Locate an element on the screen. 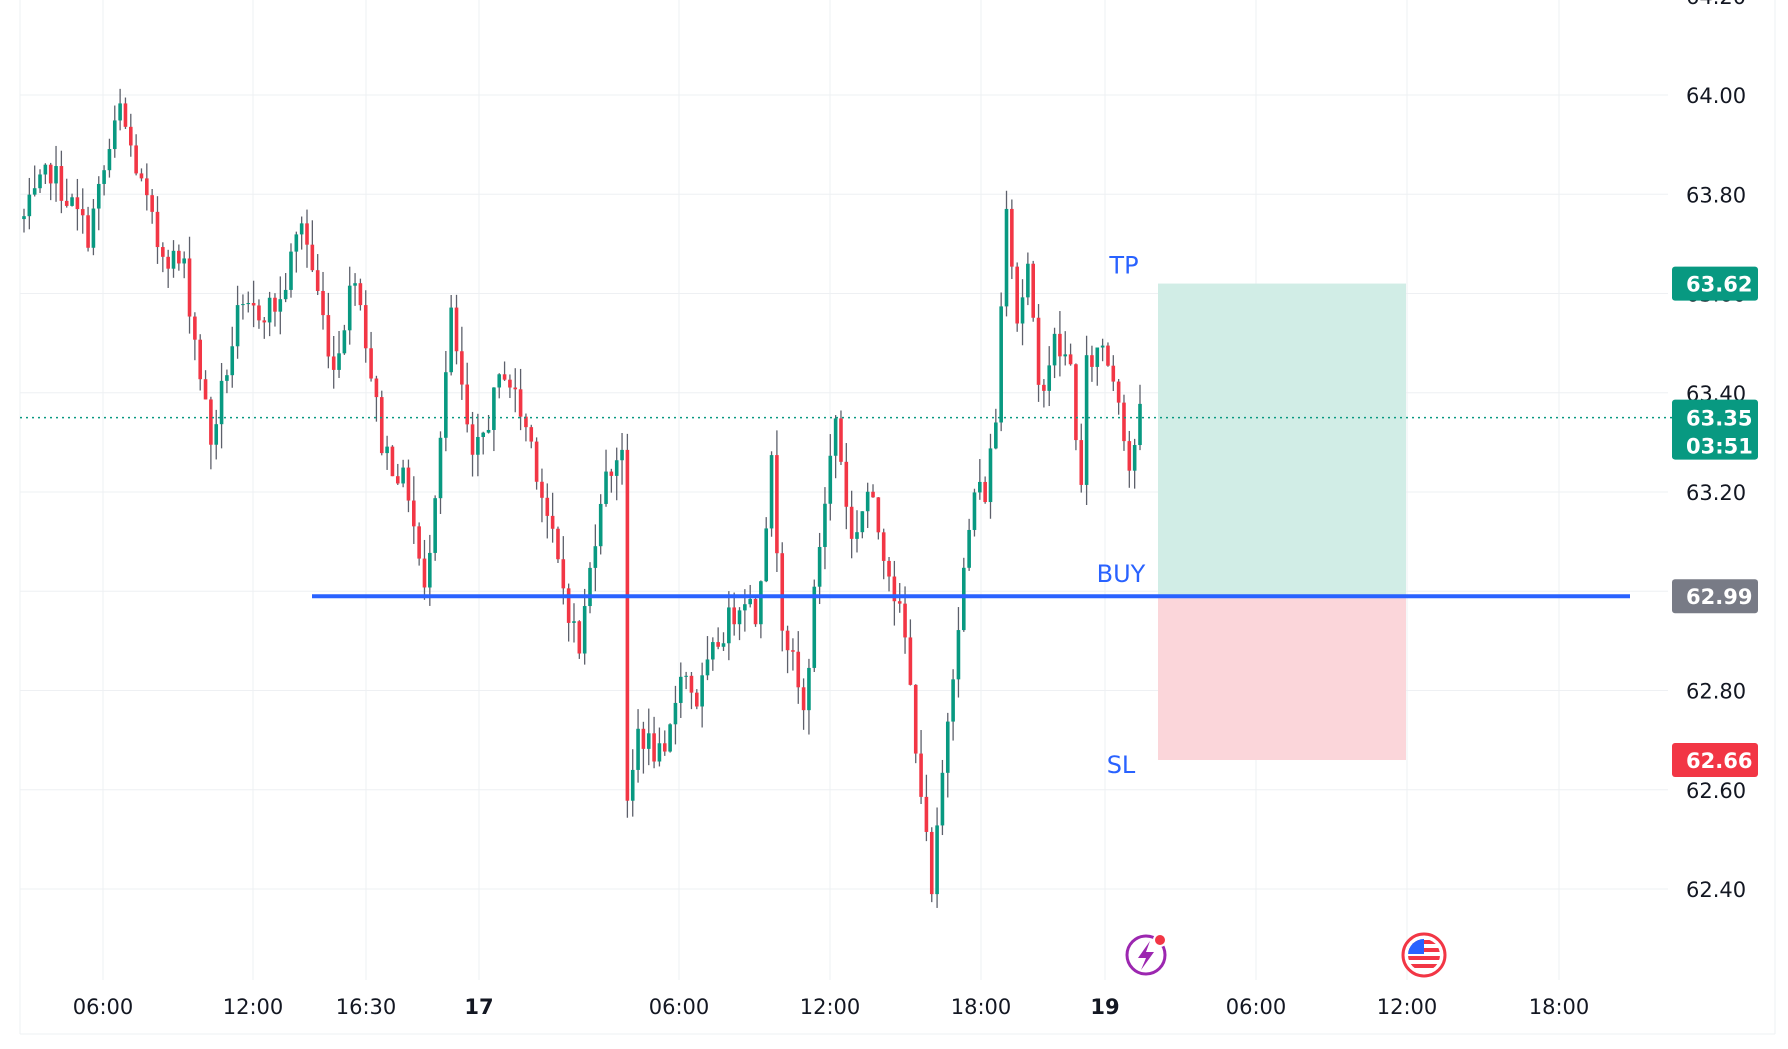  price-tick-label: 62.80 is located at coordinates (1716, 692).